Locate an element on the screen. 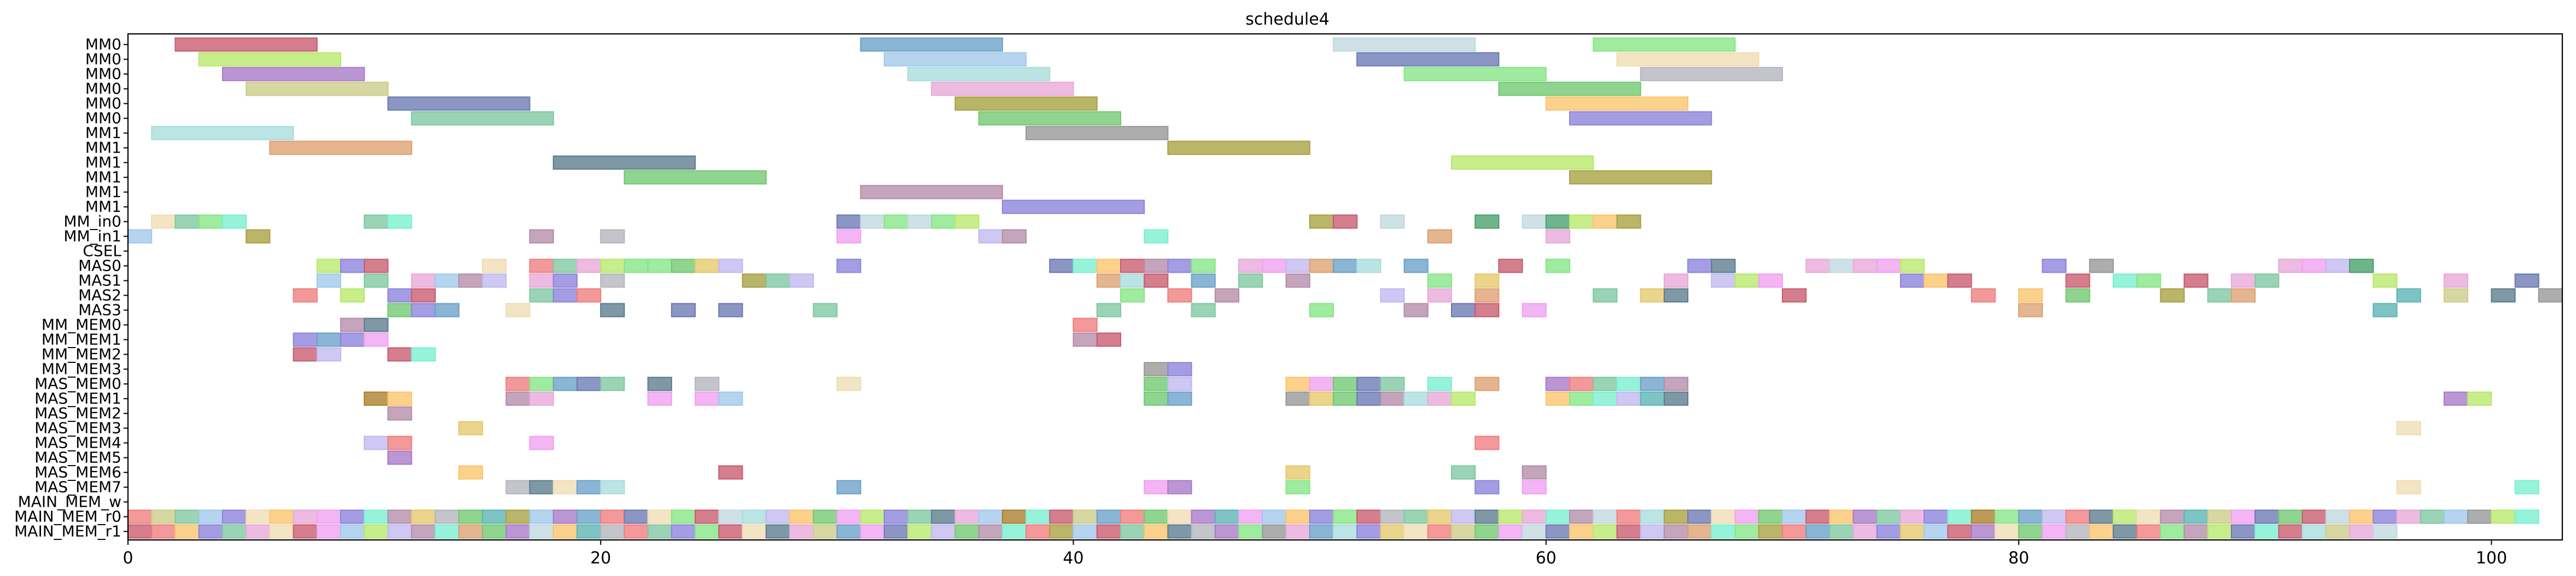  row-label: MAS_MEM0 is located at coordinates (78, 384).